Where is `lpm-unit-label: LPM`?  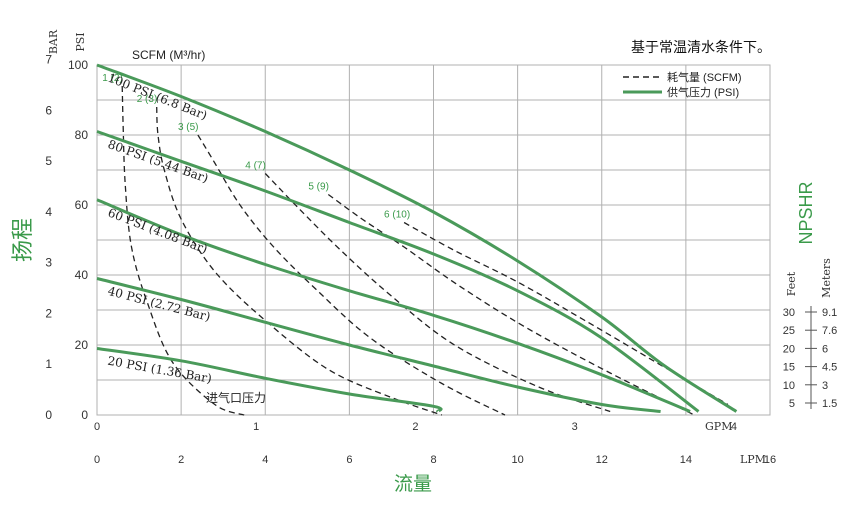
lpm-unit-label: LPM is located at coordinates (753, 459).